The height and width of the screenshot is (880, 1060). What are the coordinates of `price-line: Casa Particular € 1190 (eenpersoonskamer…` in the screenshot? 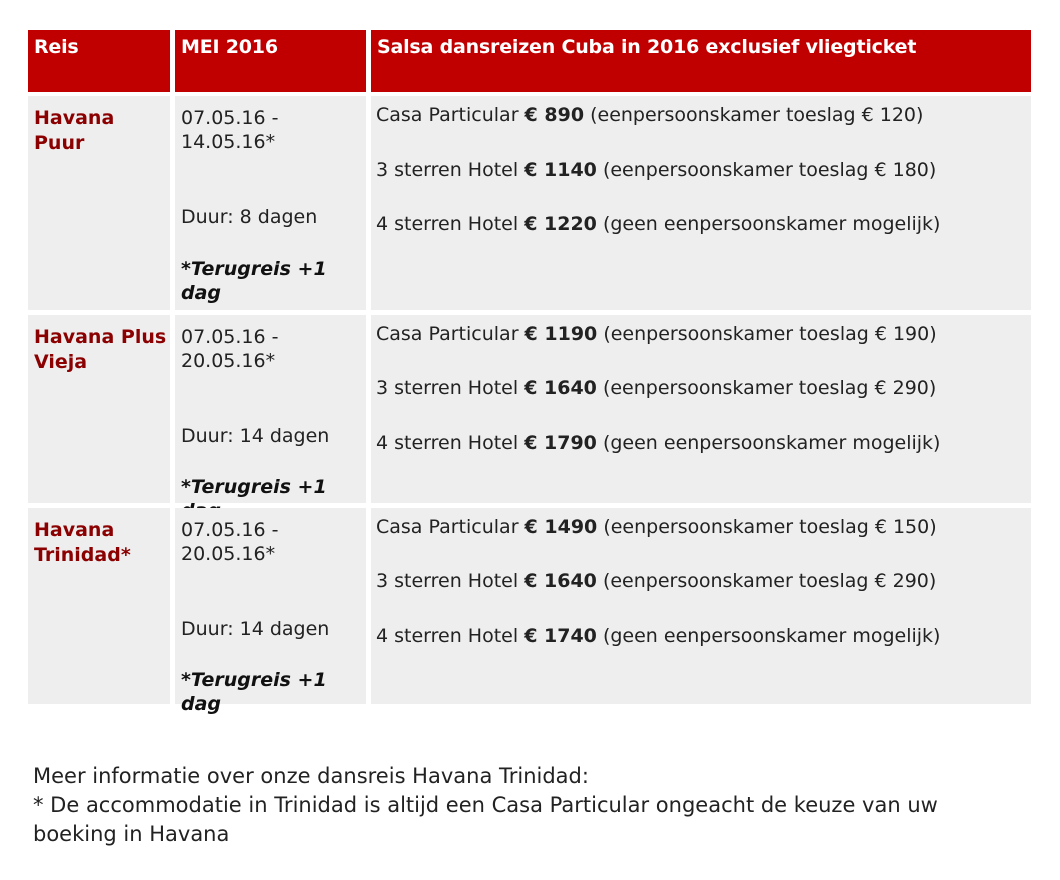 It's located at (656, 334).